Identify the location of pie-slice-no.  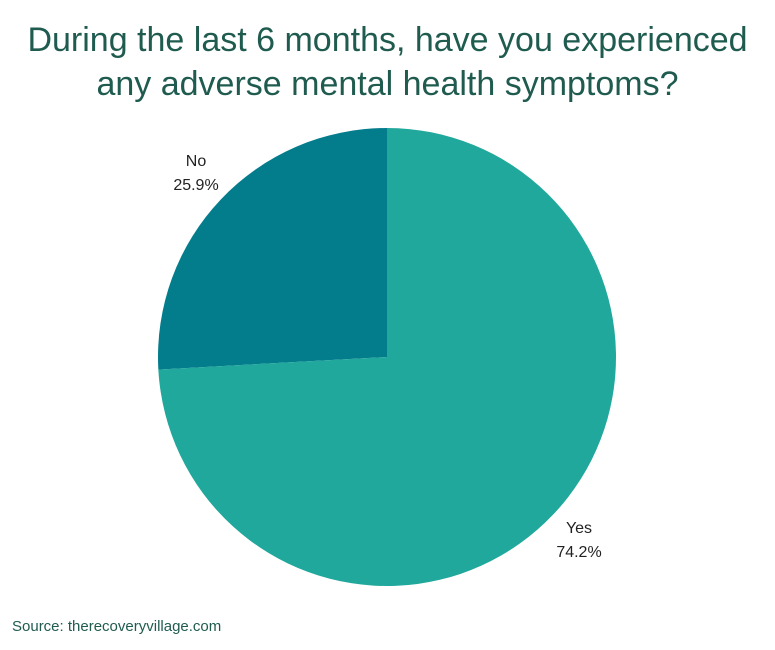
(272, 249).